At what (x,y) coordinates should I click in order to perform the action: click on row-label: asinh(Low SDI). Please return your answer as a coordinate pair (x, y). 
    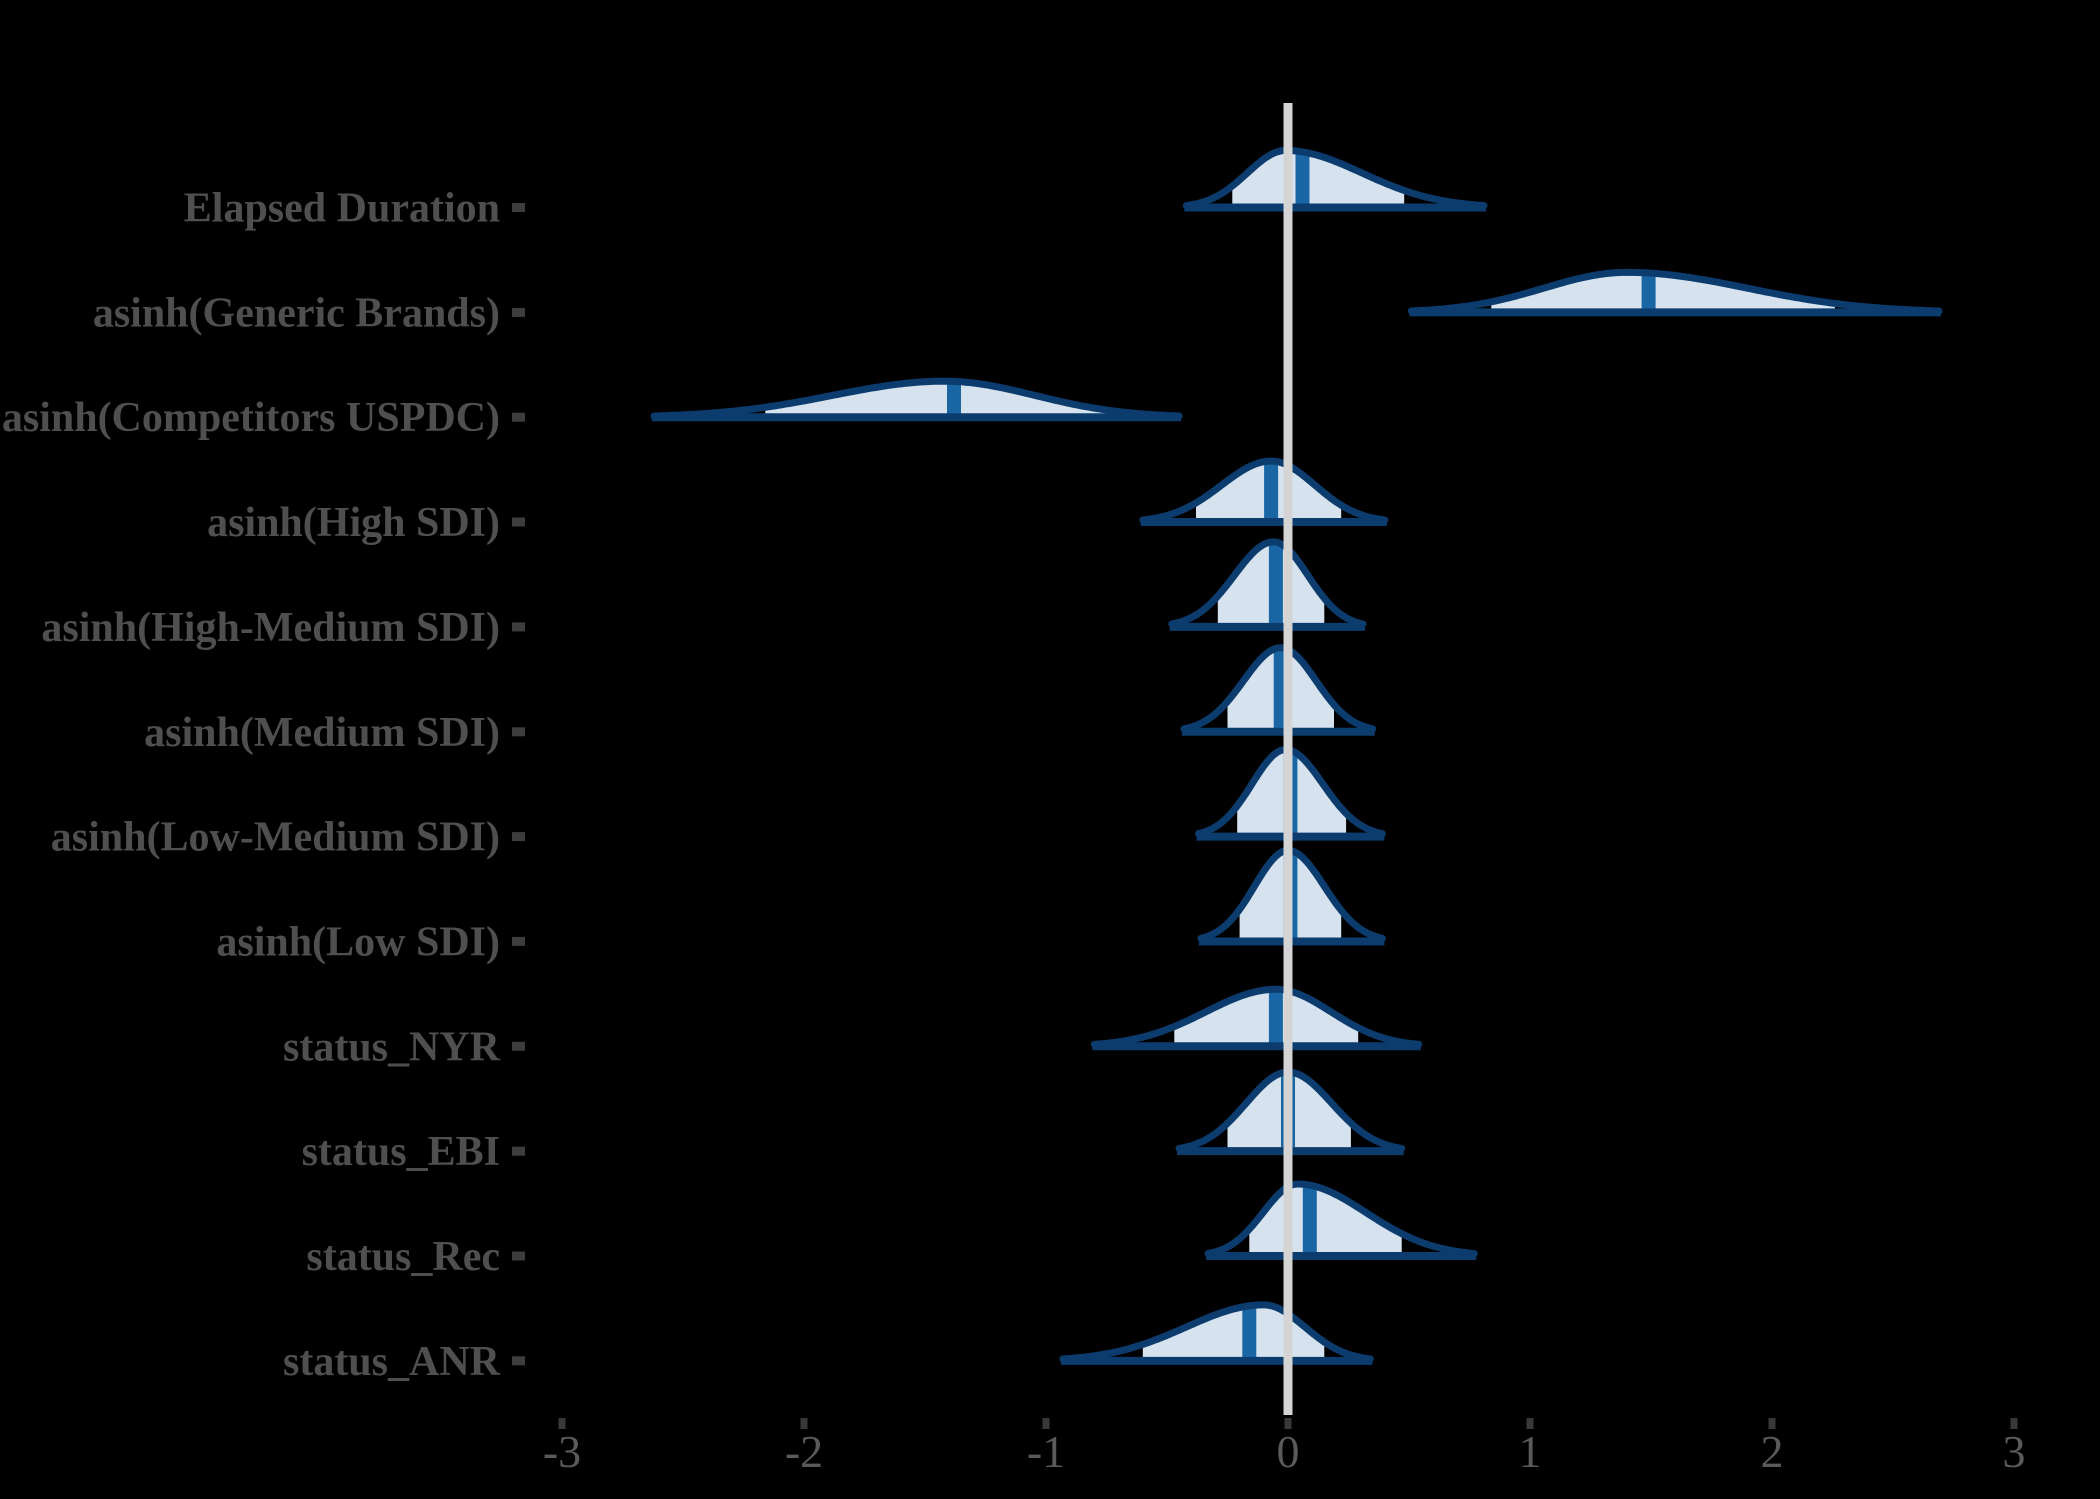
    Looking at the image, I should click on (358, 942).